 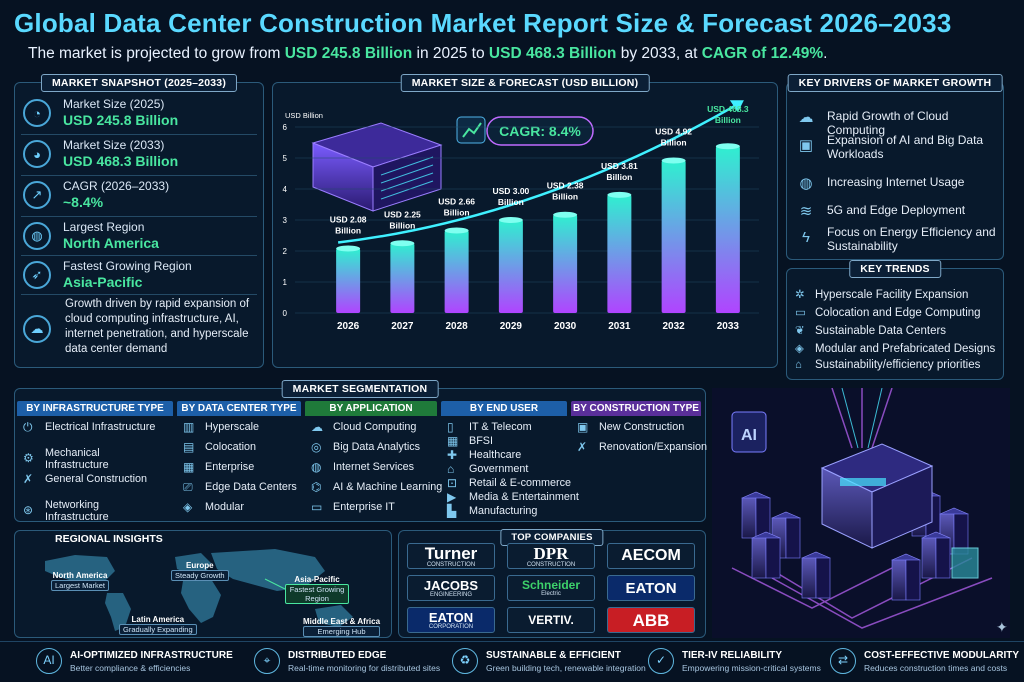 What do you see at coordinates (189, 467) in the screenshot?
I see `office-icon: ▦` at bounding box center [189, 467].